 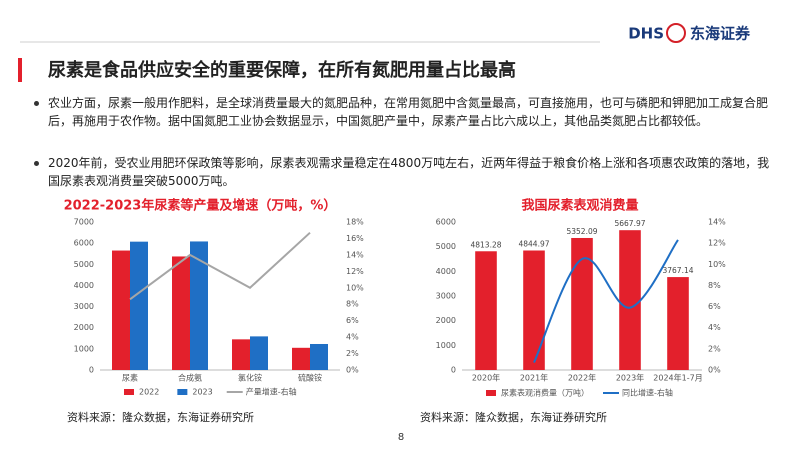 I want to click on data-label: 5667.97, so click(x=629, y=223).